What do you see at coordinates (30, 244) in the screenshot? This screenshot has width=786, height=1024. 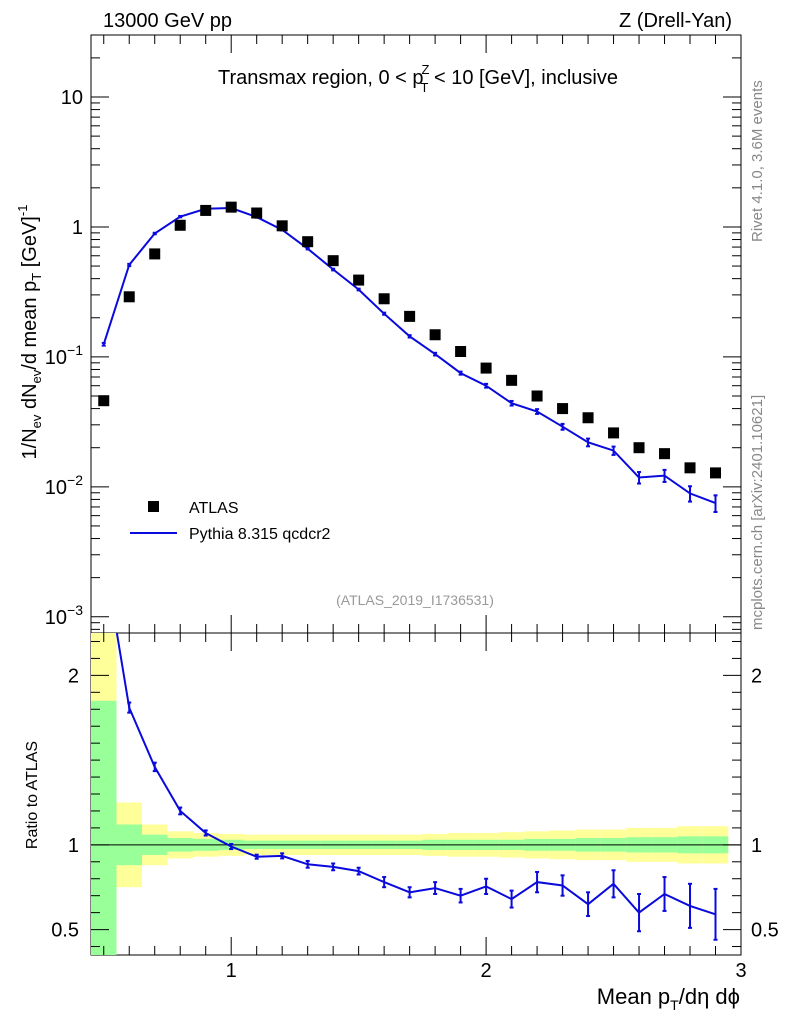 I see `y-label-unit: [GeV]` at bounding box center [30, 244].